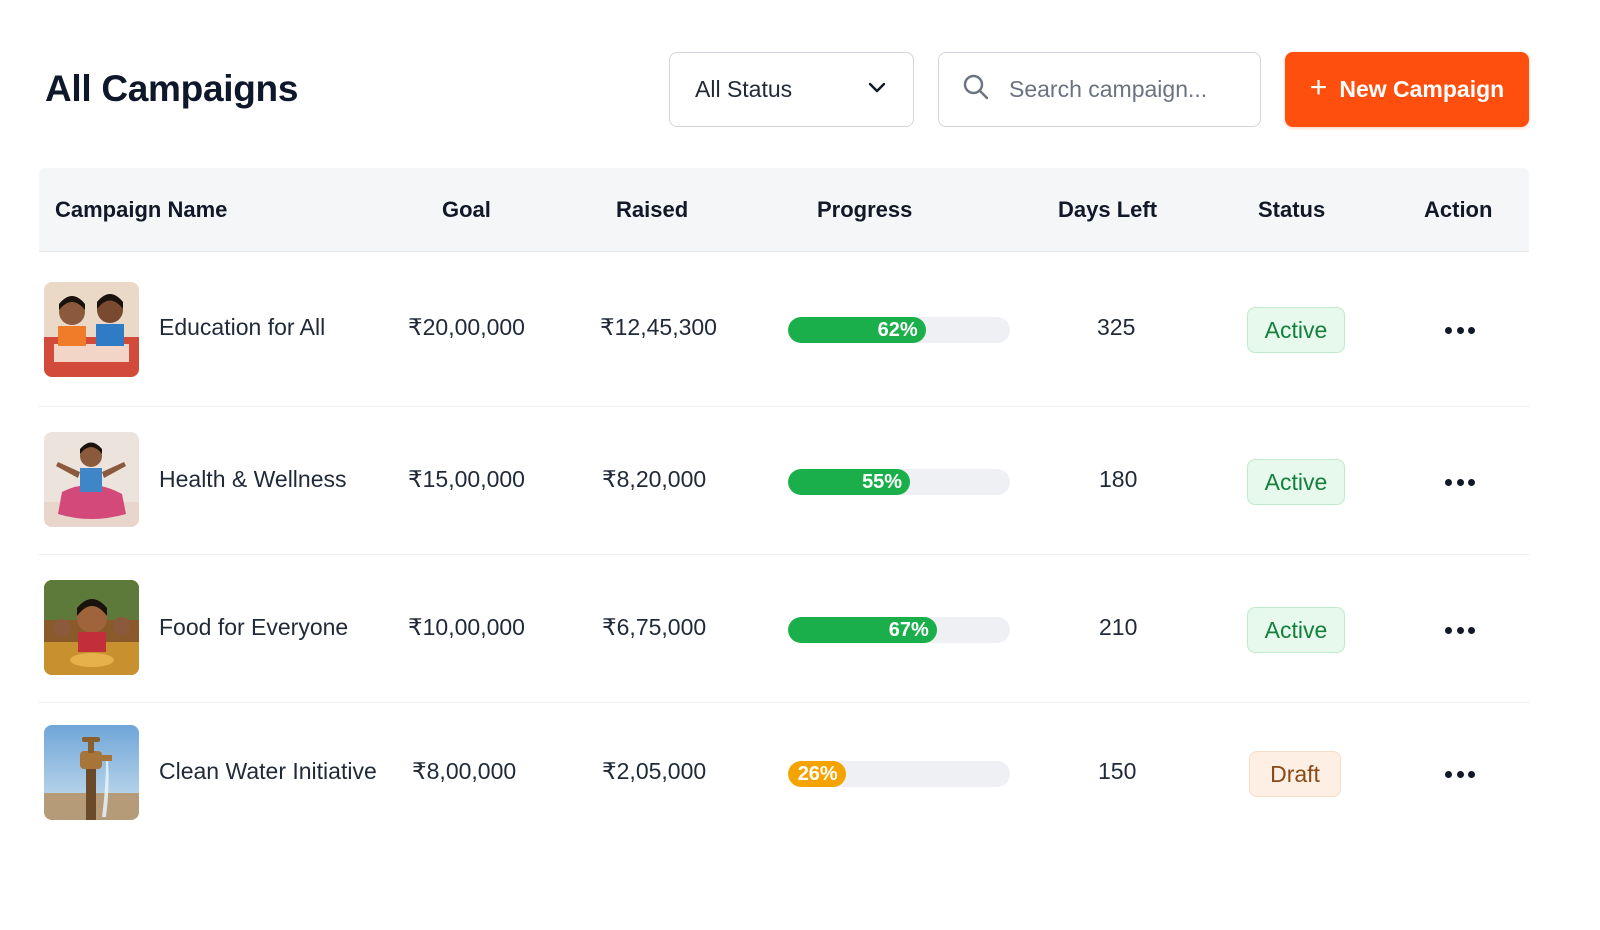 The width and height of the screenshot is (1600, 930). I want to click on campaign-goal: ₹15,00,000, so click(466, 479).